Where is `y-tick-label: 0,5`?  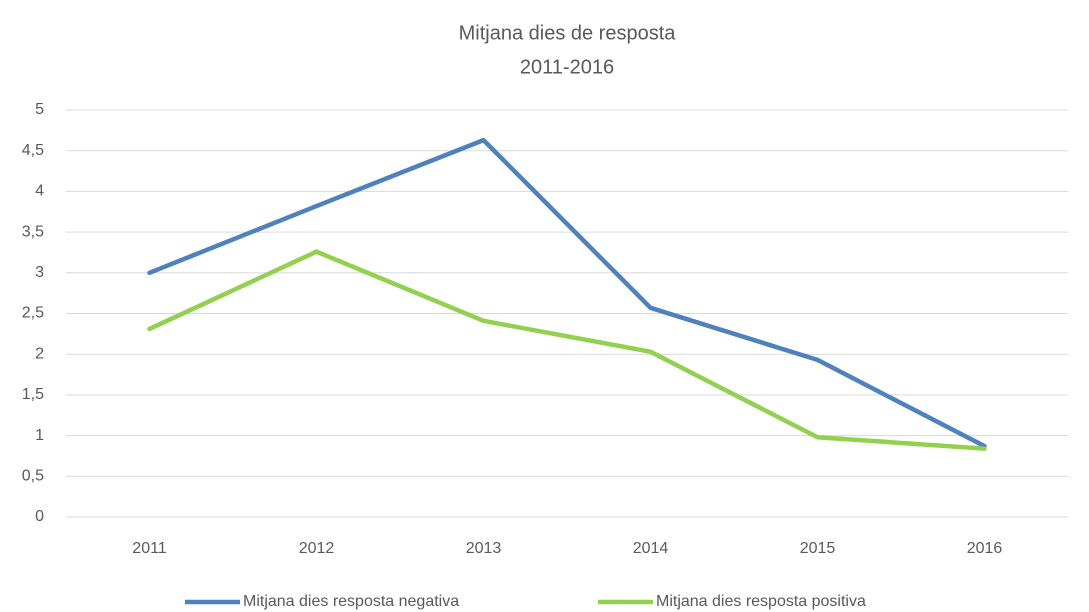
y-tick-label: 0,5 is located at coordinates (33, 476).